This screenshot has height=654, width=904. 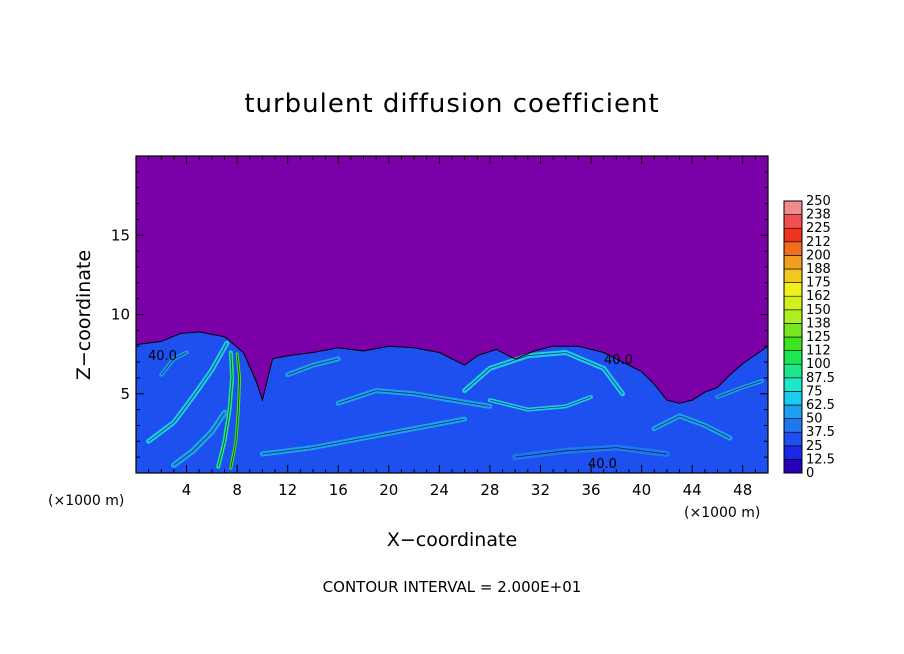 I want to click on colorbar-label: 50, so click(x=814, y=419).